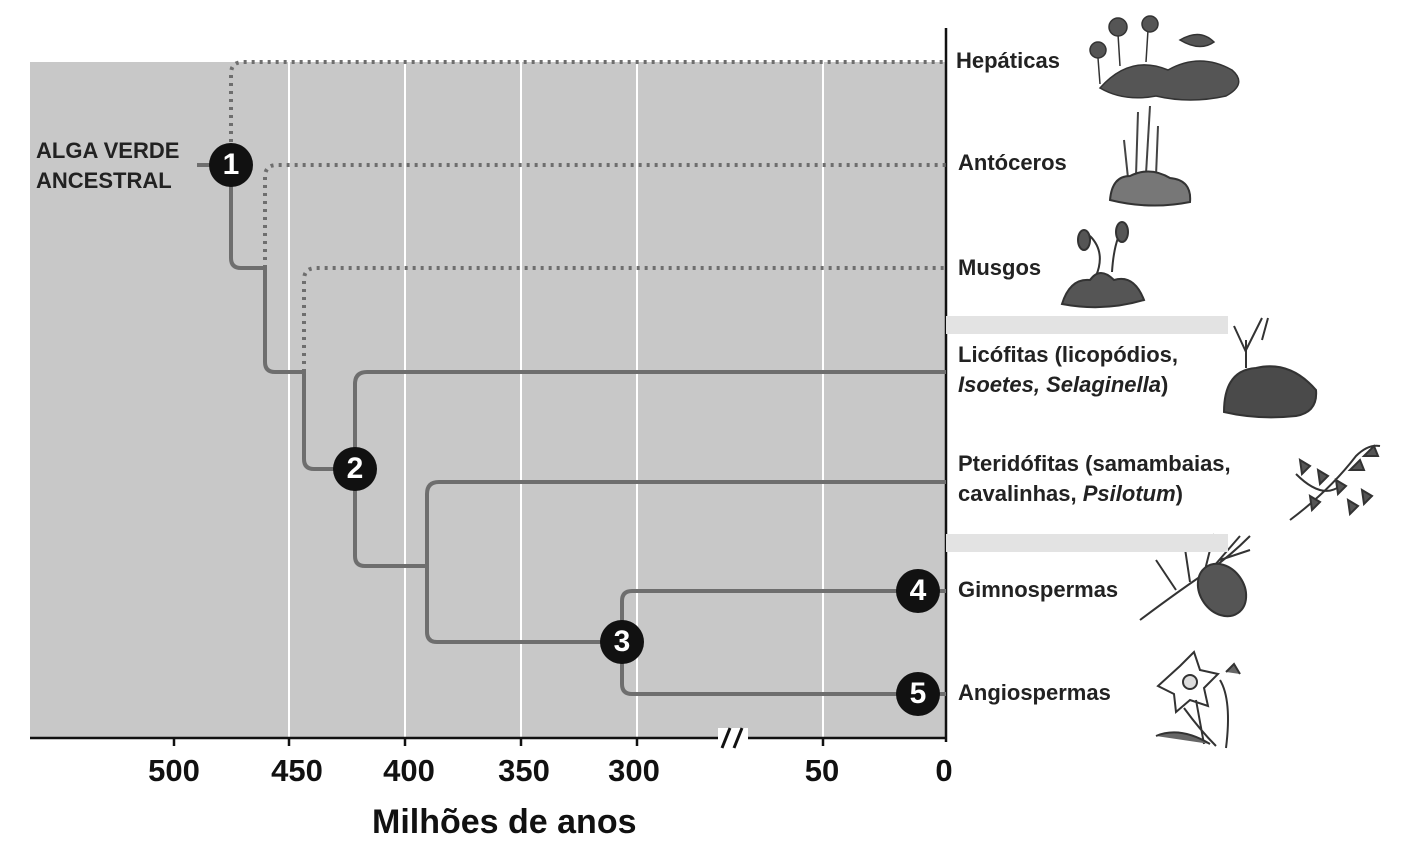 This screenshot has height=851, width=1426. What do you see at coordinates (1020, 493) in the screenshot?
I see `taxon-pteridofitas-cavalinhas: cavalinhas,` at bounding box center [1020, 493].